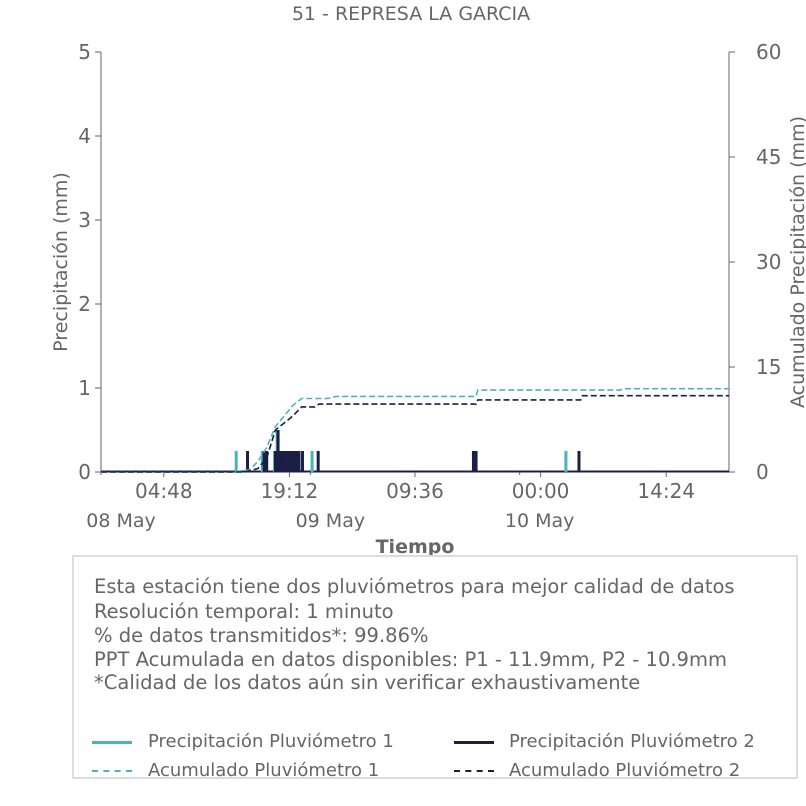 This screenshot has height=806, width=806. What do you see at coordinates (61, 262) in the screenshot?
I see `y-axis-label: Precipitación (mm)` at bounding box center [61, 262].